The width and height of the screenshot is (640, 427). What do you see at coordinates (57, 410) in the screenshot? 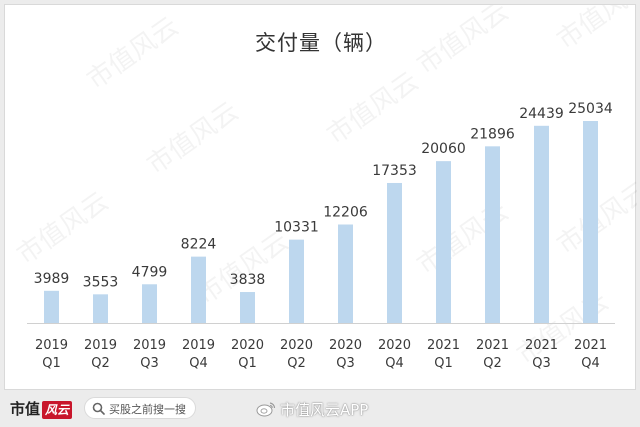
I see `brand-seal: 风云` at bounding box center [57, 410].